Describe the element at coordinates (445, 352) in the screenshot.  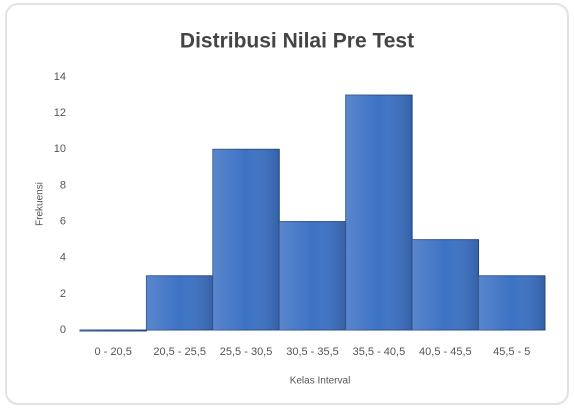
I see `x-tick-label: 40,5 - 45,5` at that location.